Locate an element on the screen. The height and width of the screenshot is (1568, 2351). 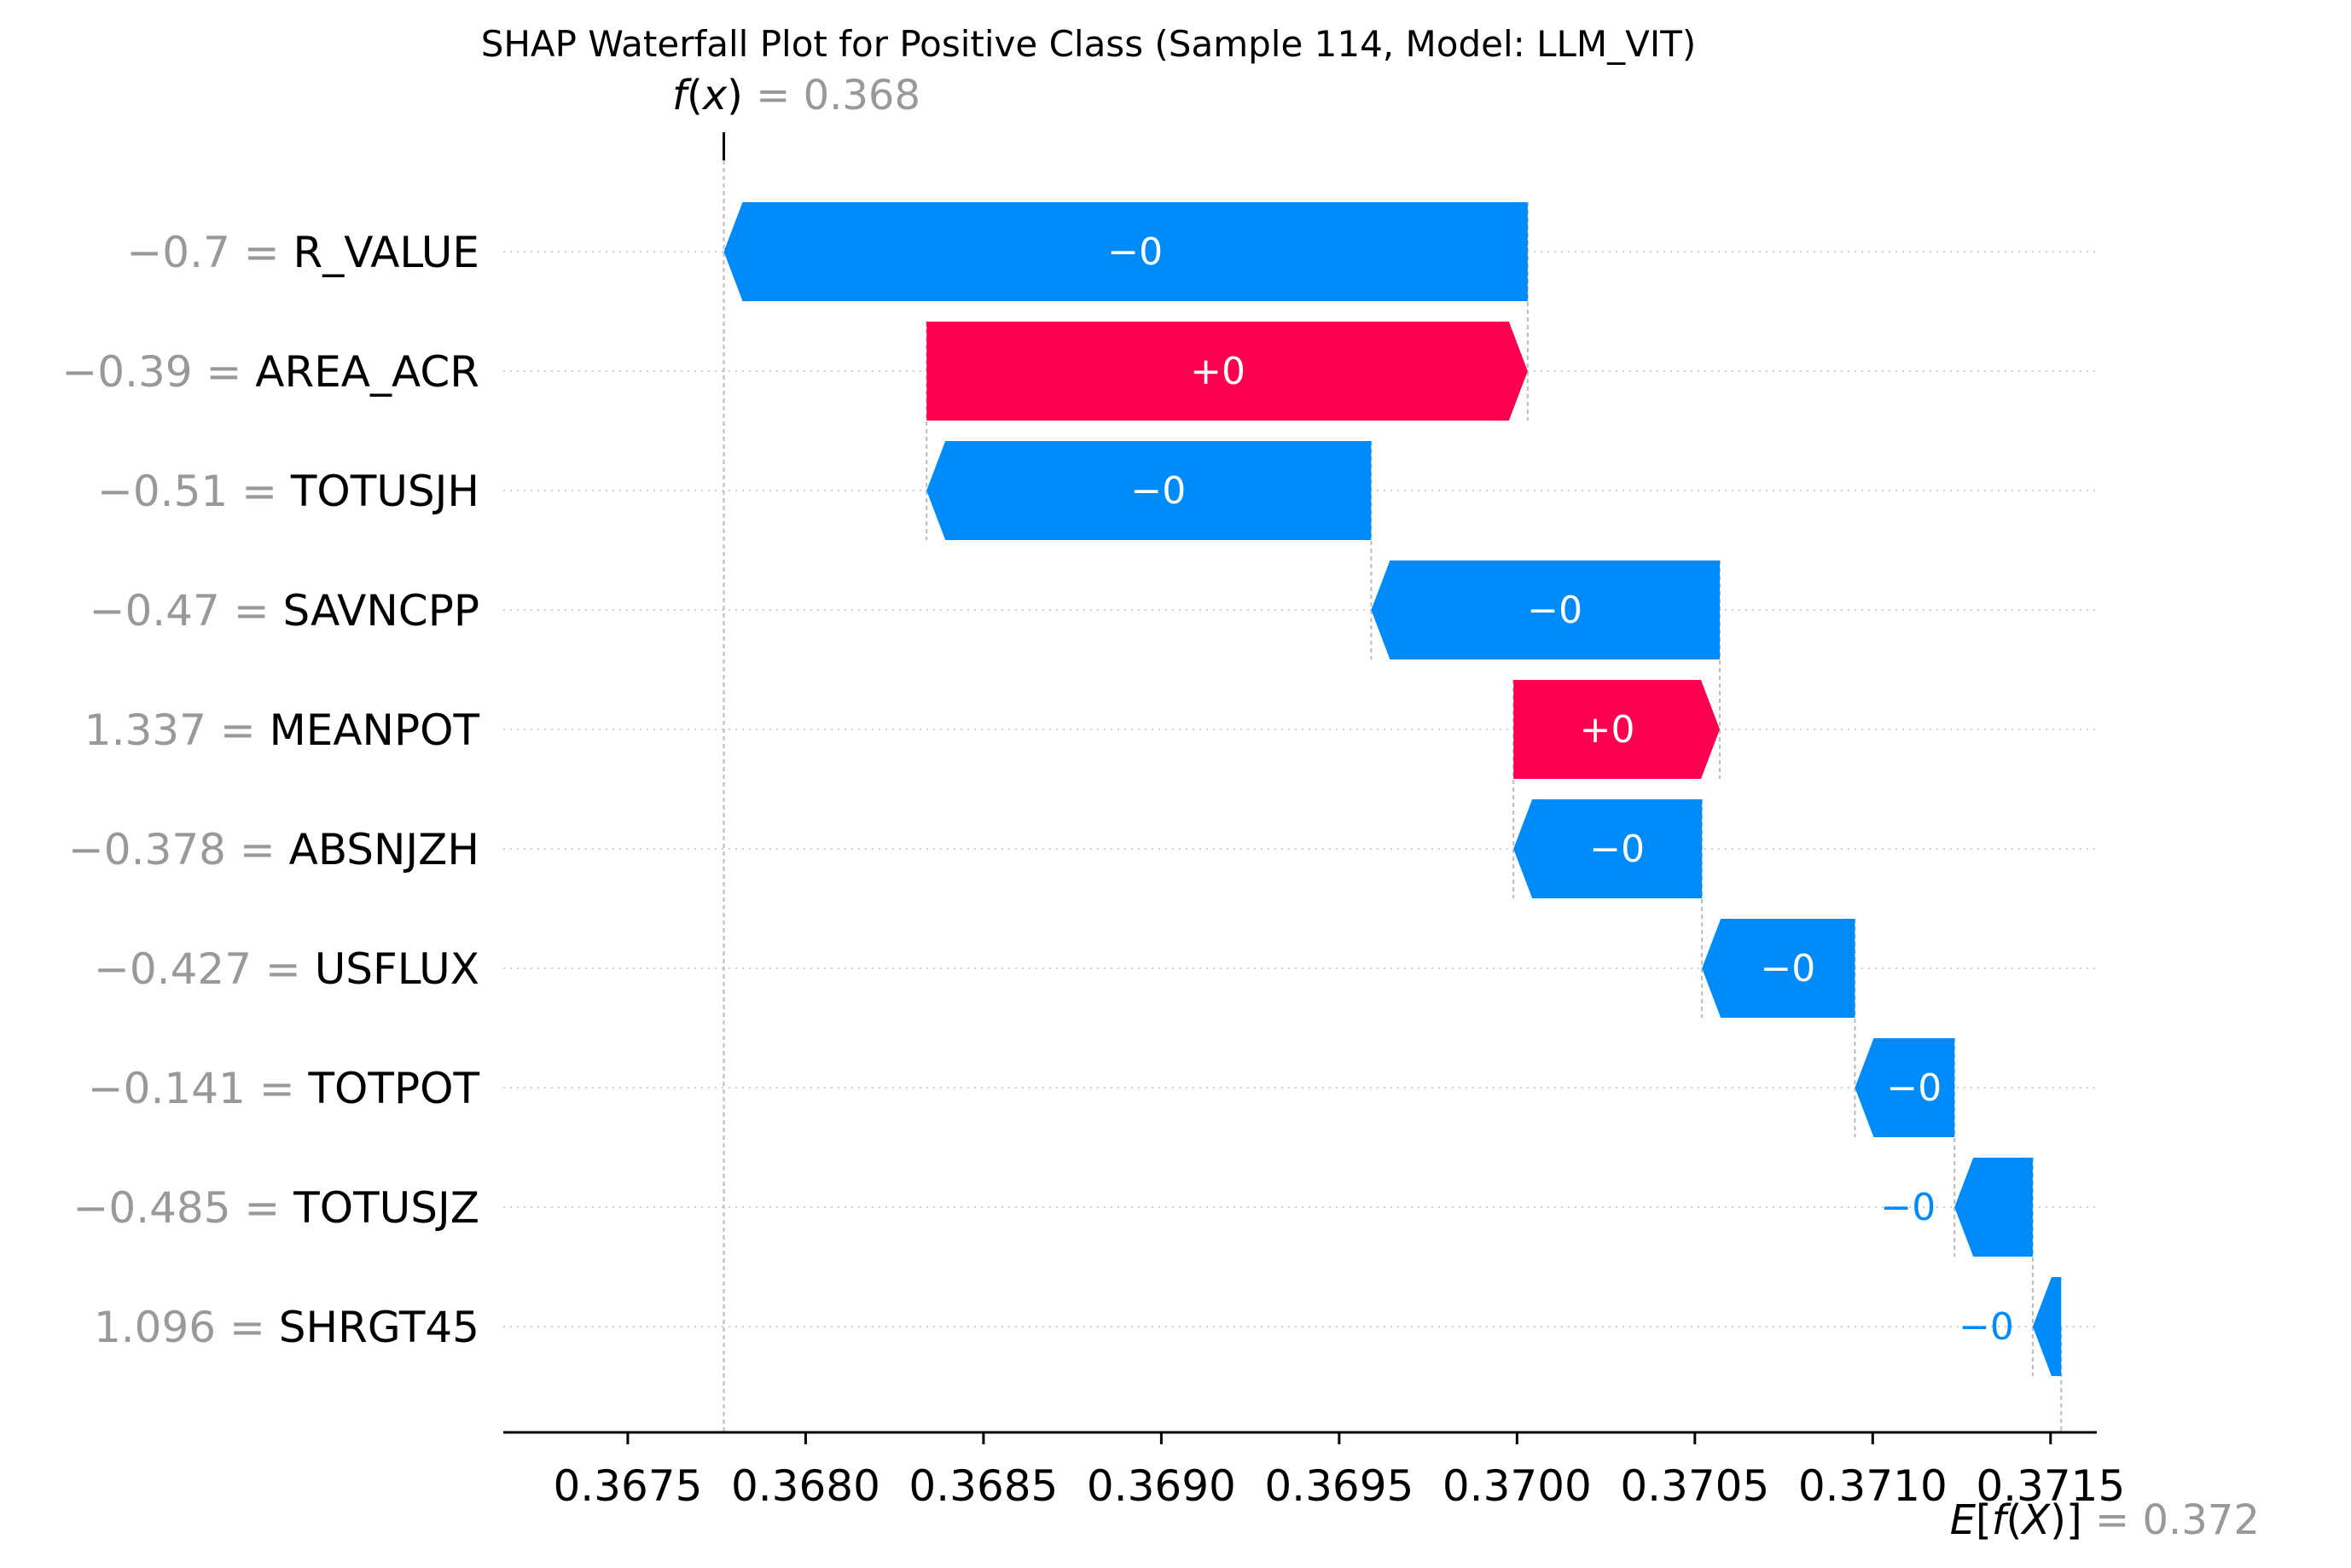
feature-value: −0.51 = is located at coordinates (194, 491).